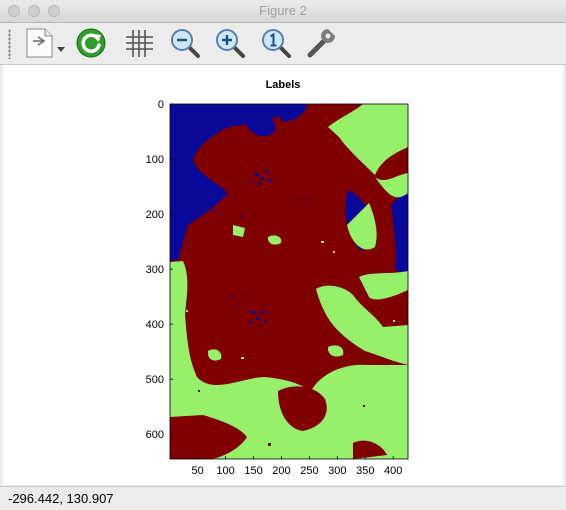  What do you see at coordinates (281, 471) in the screenshot?
I see `x-tick-label: 200` at bounding box center [281, 471].